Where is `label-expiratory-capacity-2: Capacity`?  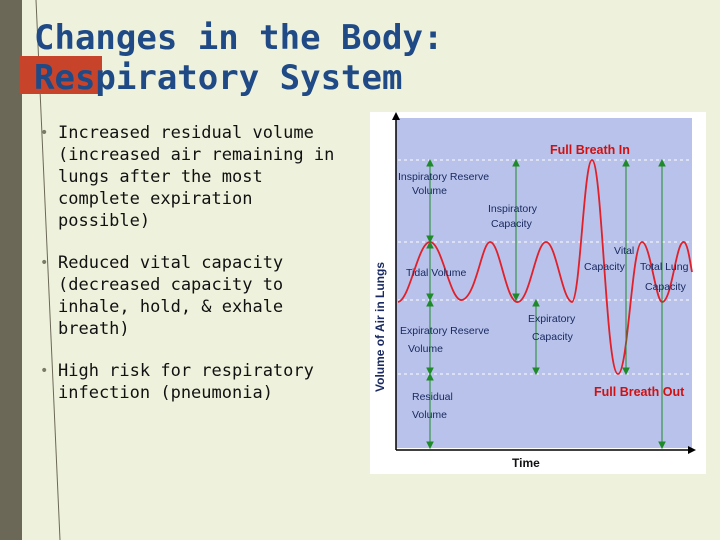 label-expiratory-capacity-2: Capacity is located at coordinates (553, 337).